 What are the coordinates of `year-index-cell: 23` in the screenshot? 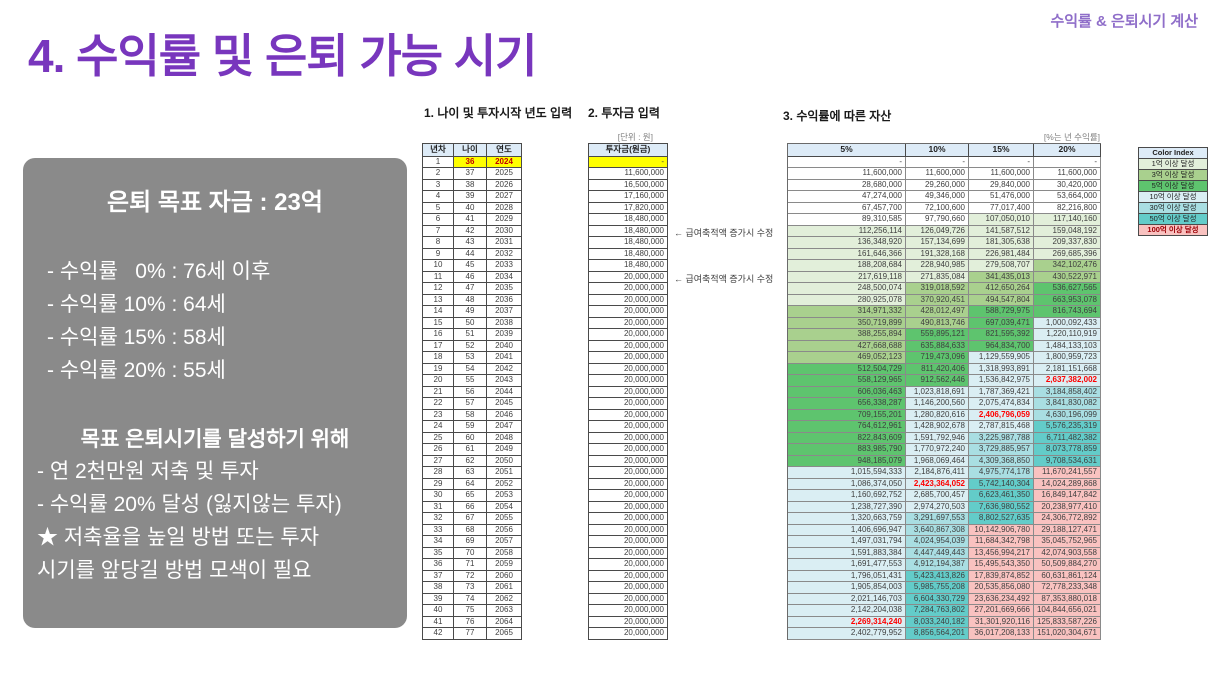 It's located at (438, 415).